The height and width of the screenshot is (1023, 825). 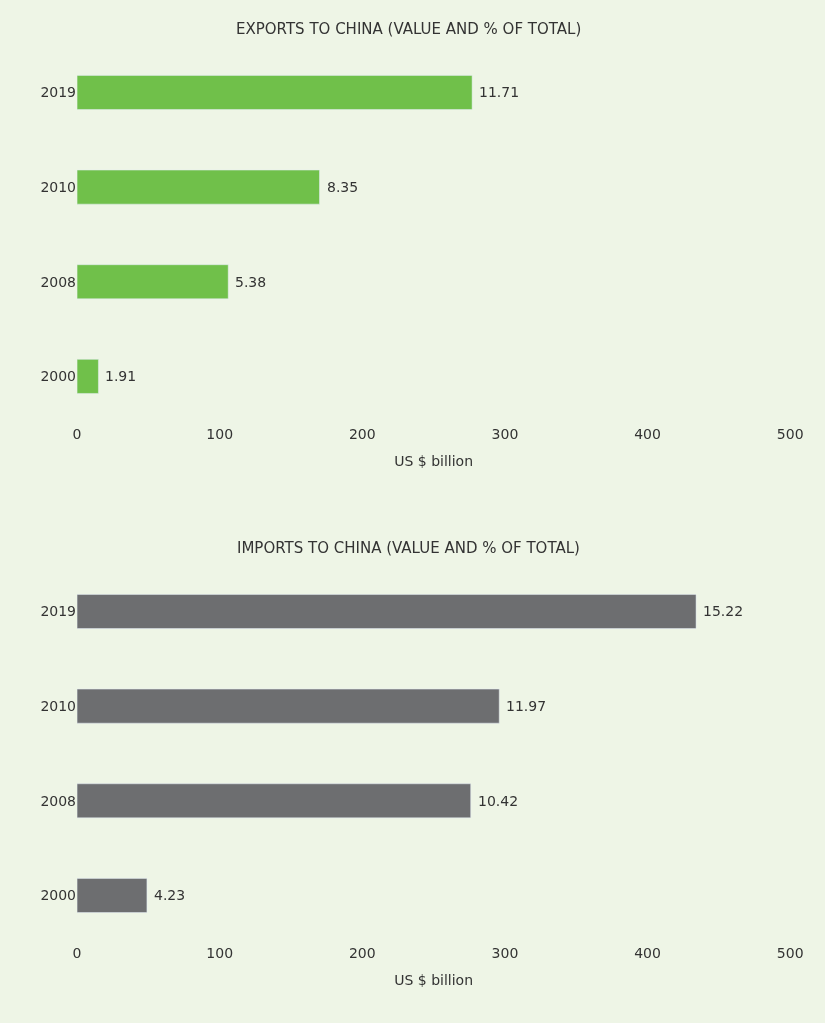 I want to click on annotation: 1.91, so click(x=121, y=376).